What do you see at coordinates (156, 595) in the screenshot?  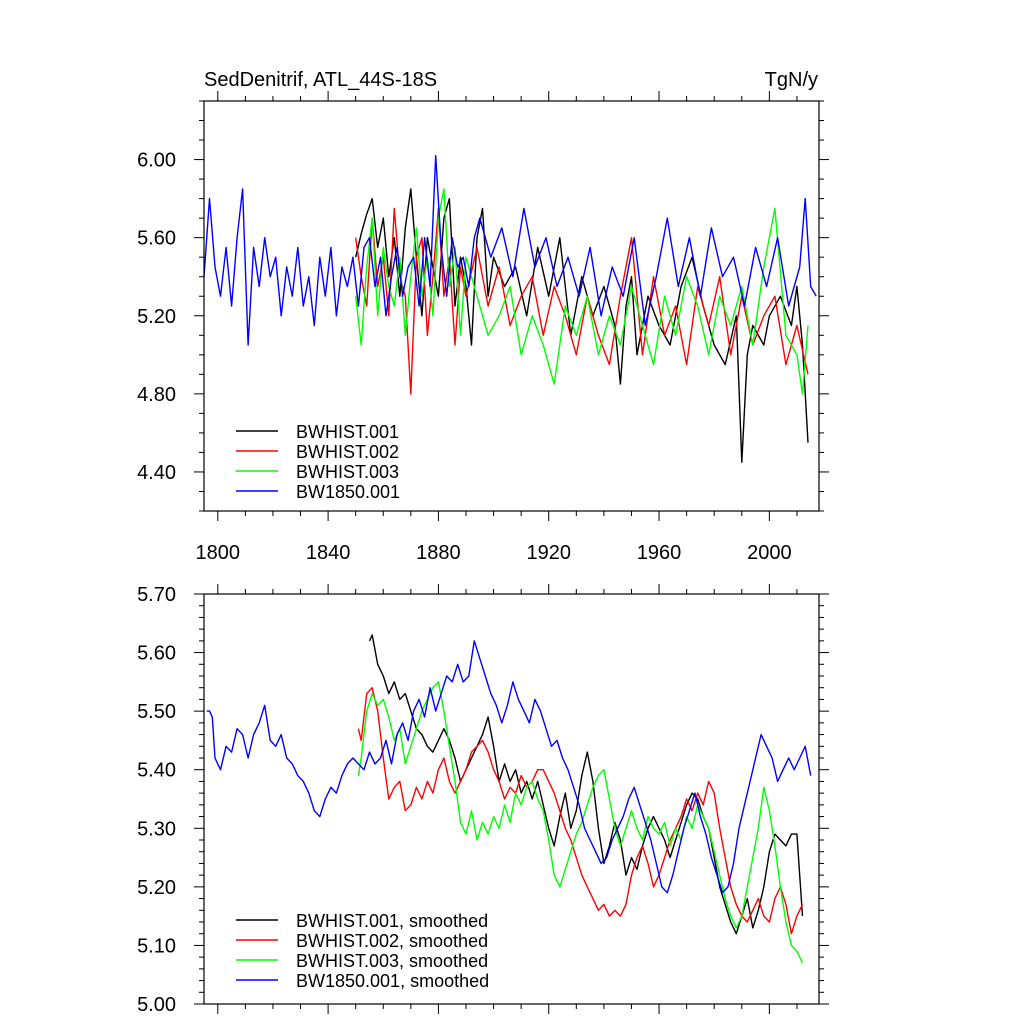 I see `y-tick-label: 5.70` at bounding box center [156, 595].